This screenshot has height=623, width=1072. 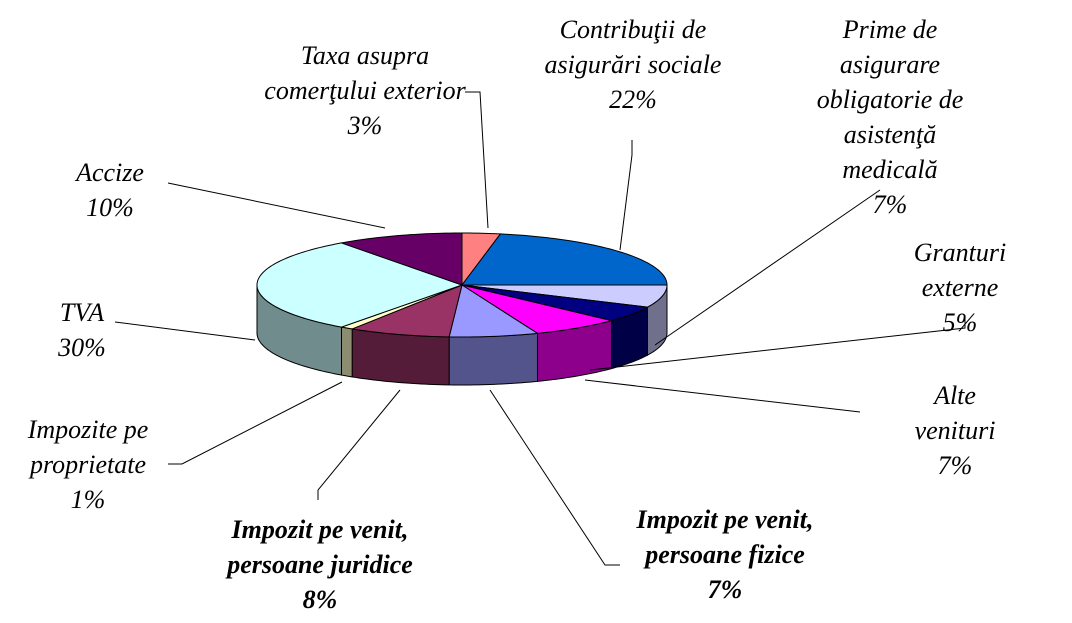 I want to click on category-name: Accize, so click(x=110, y=172).